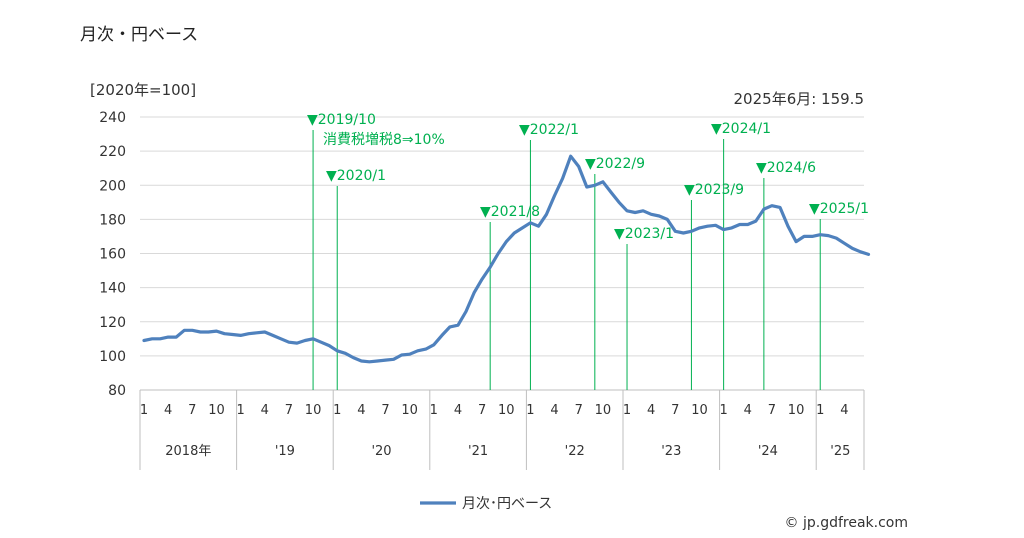 The width and height of the screenshot is (1024, 538). What do you see at coordinates (188, 451) in the screenshot?
I see `x-year-label: 2018年` at bounding box center [188, 451].